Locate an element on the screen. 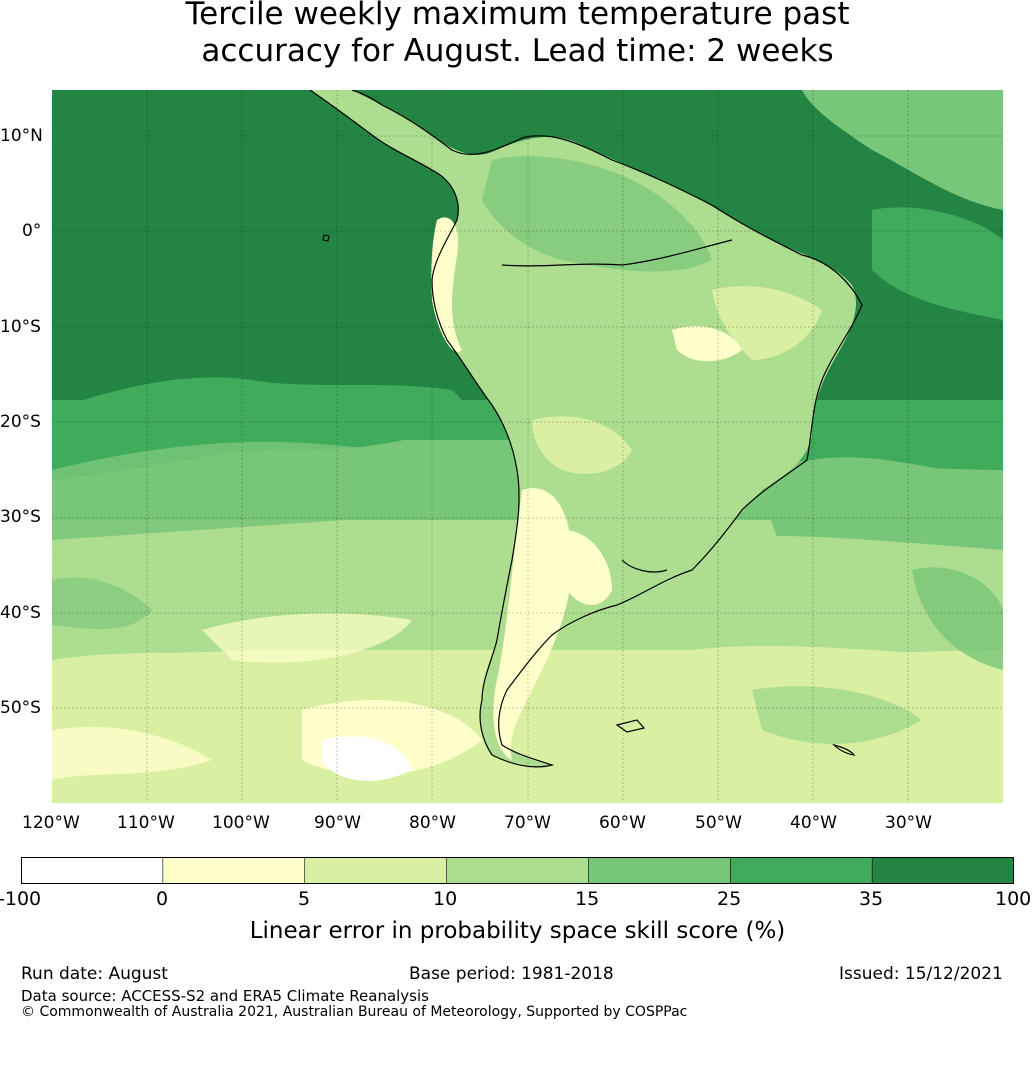 The image size is (1035, 1065). colorbar-tick: 35 is located at coordinates (871, 899).